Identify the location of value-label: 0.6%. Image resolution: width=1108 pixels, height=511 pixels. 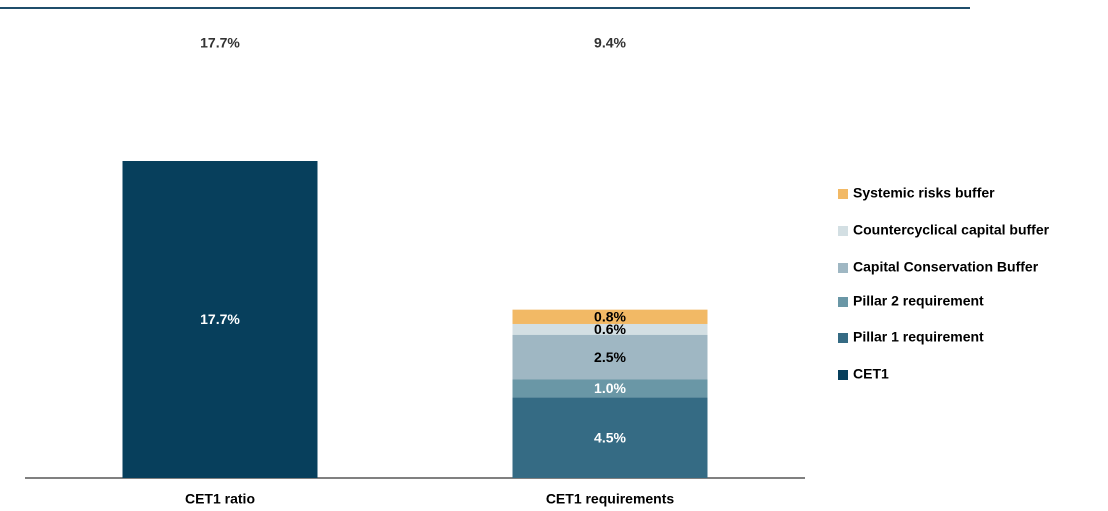
(610, 329).